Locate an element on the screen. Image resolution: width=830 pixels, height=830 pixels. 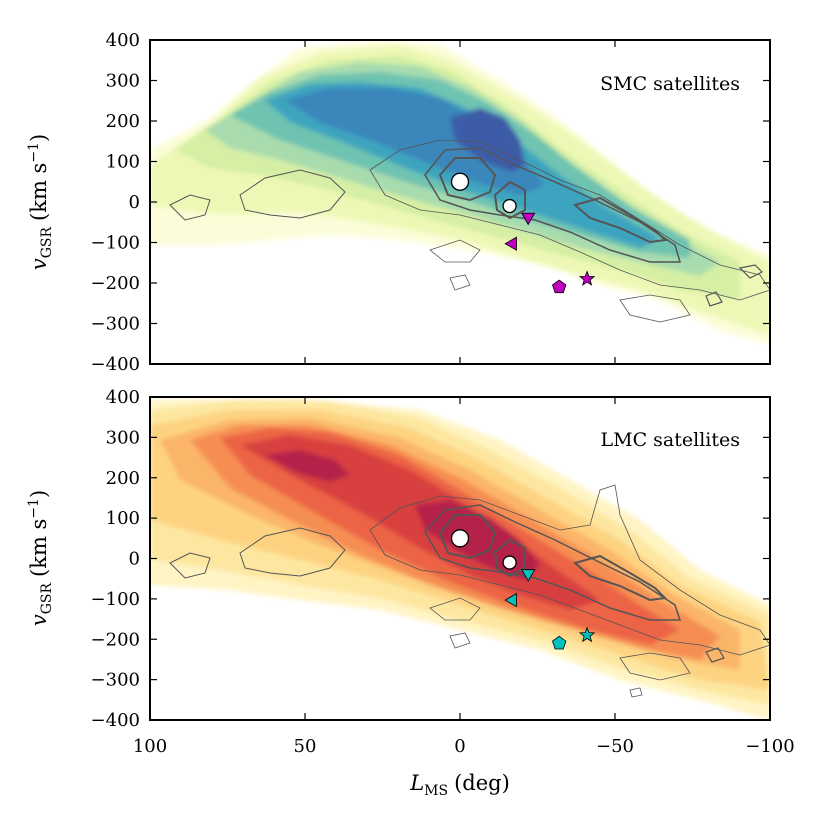
x-tick-label: 100 is located at coordinates (150, 746).